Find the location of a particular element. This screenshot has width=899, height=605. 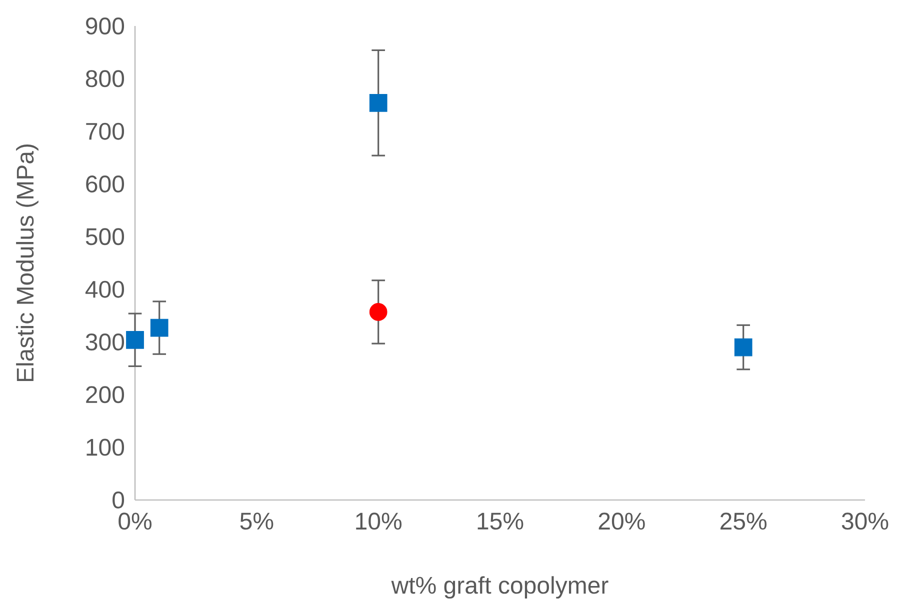

x-tick-label: 30% is located at coordinates (865, 521).